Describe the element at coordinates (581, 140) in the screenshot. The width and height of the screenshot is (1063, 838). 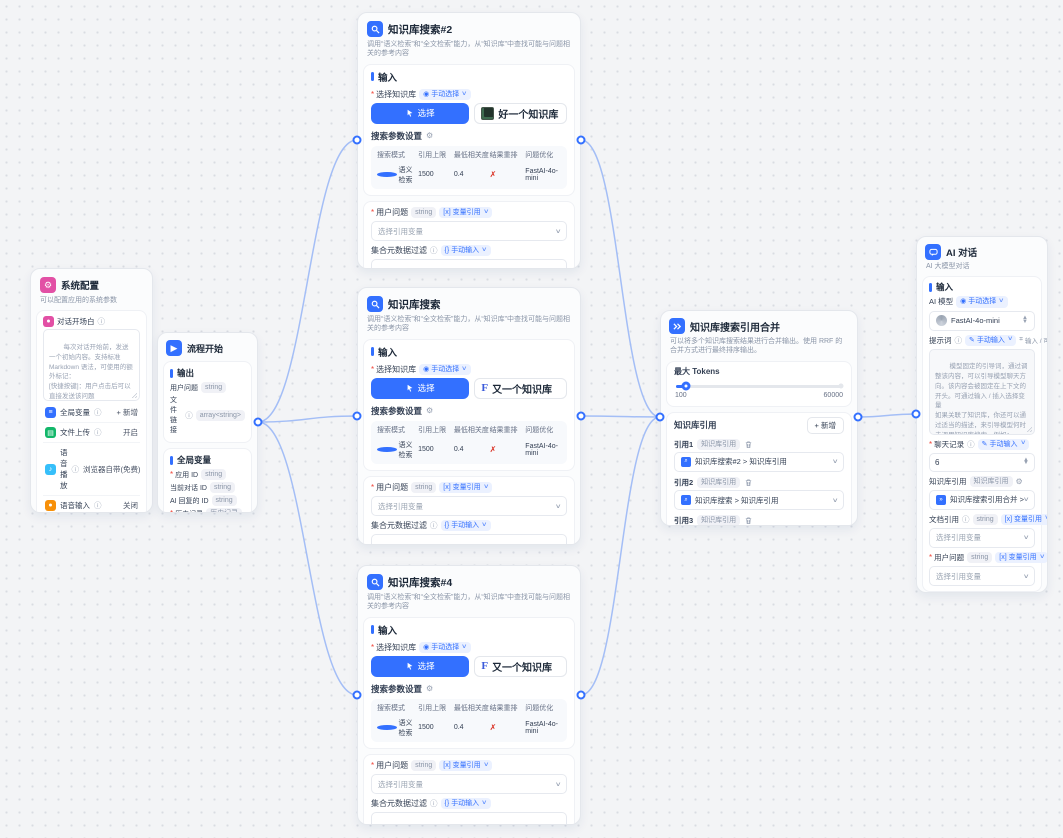
I see `handle-search2-source` at that location.